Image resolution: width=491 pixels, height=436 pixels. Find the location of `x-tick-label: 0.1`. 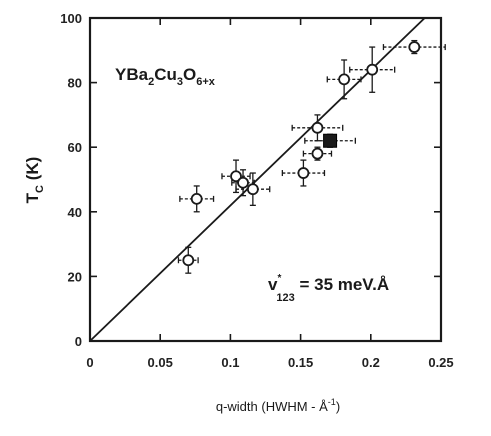

x-tick-label: 0.1 is located at coordinates (230, 362).